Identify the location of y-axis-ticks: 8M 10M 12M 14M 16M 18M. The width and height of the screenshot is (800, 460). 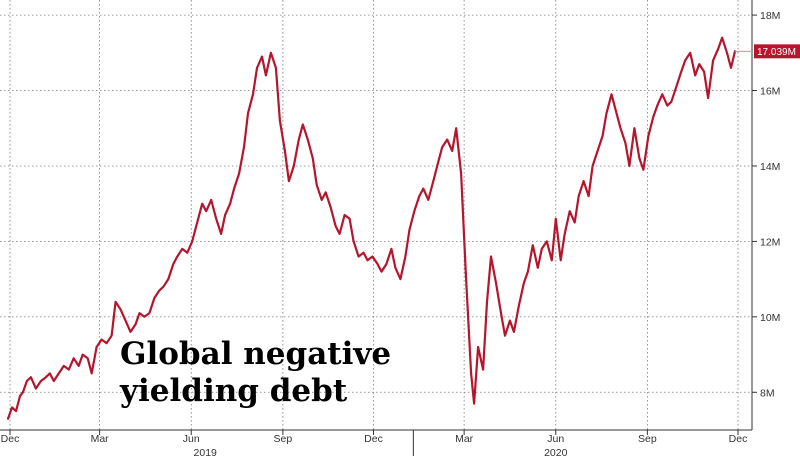
(766, 204).